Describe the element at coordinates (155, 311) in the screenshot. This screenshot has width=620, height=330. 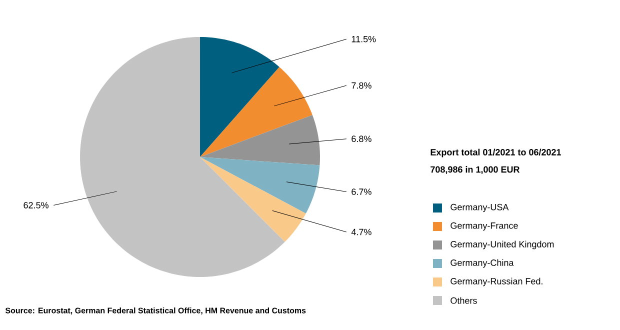
I see `source-note: Source: Eurostat, German Federal Statistical Office, HM Revenue and Customs` at that location.